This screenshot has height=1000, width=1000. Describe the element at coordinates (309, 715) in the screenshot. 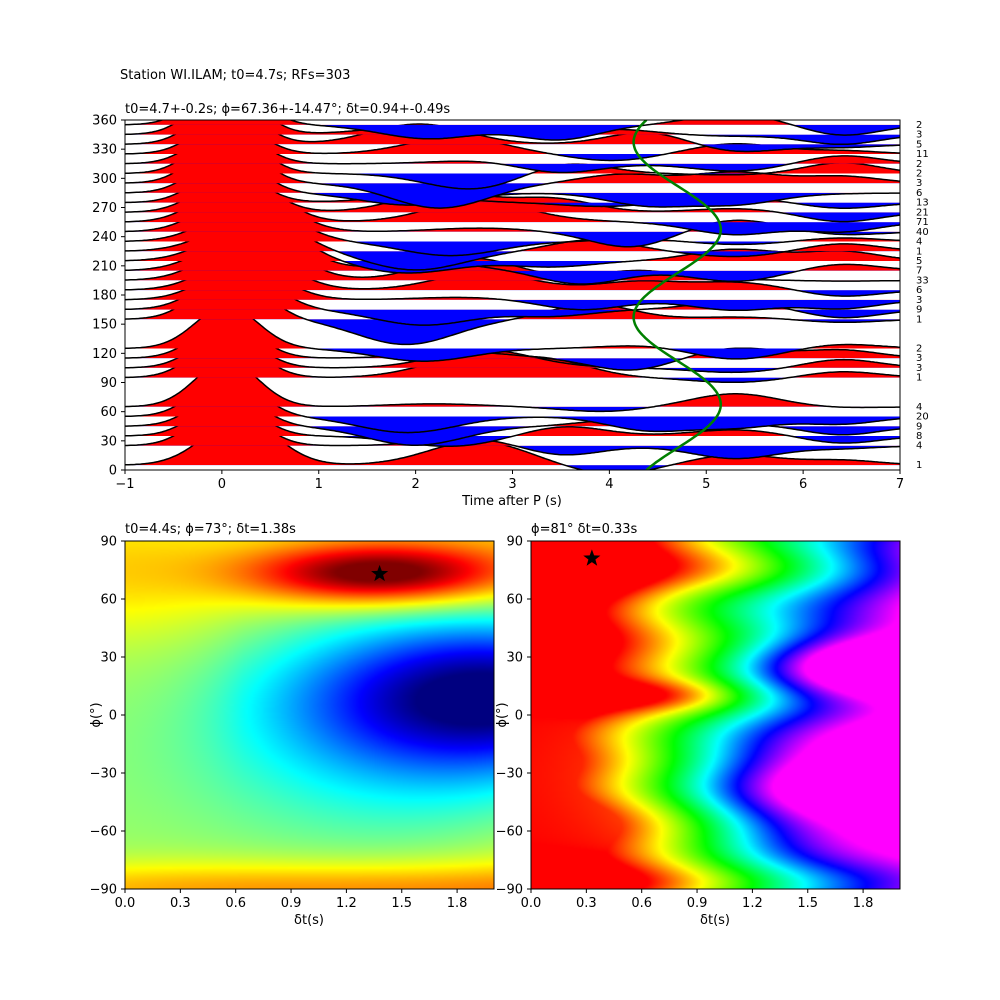

I see `left-heatmap-image` at that location.